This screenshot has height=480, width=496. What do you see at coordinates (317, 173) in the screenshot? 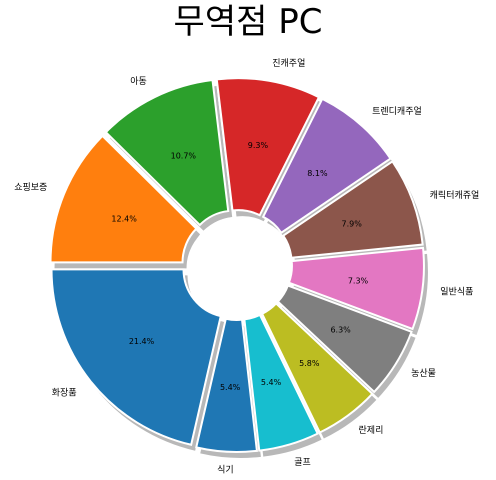
I see `slice-percent-label: 8.1%` at bounding box center [317, 173].